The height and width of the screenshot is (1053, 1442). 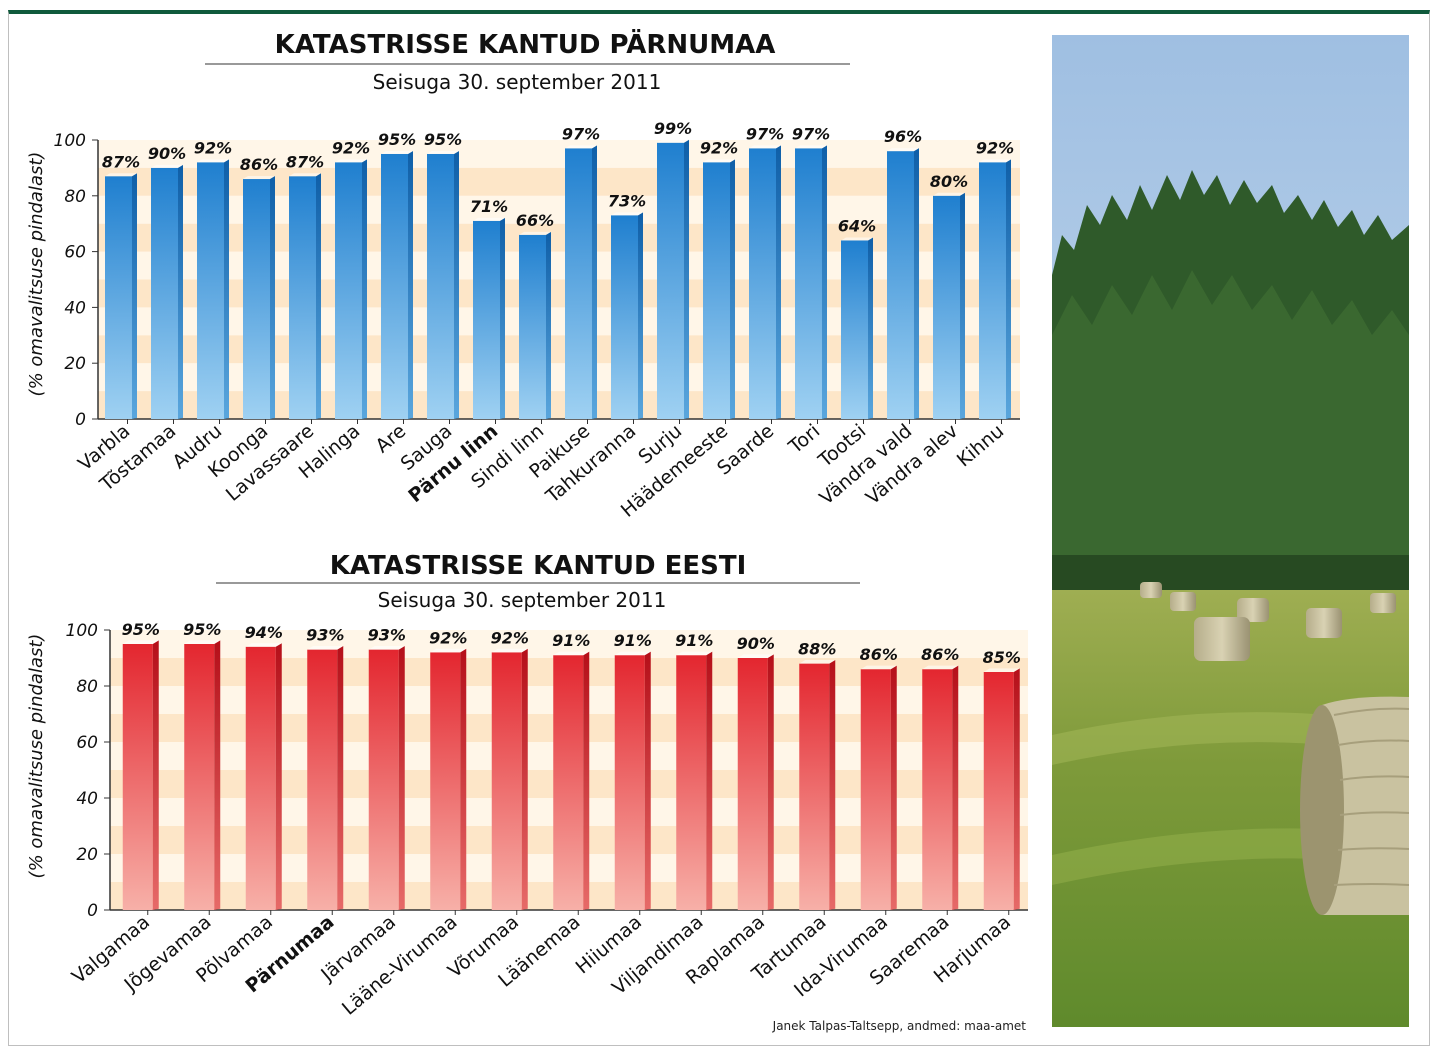 I want to click on bar-value-label: 85%, so click(x=1002, y=657).